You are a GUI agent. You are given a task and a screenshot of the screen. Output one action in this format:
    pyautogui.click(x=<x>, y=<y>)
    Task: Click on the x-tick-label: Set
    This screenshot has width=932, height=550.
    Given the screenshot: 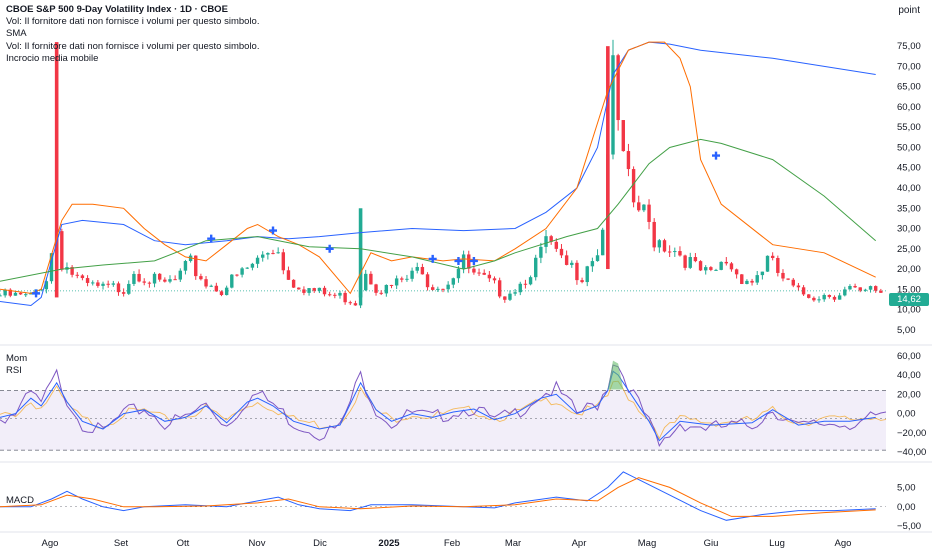 What is the action you would take?
    pyautogui.click(x=121, y=543)
    